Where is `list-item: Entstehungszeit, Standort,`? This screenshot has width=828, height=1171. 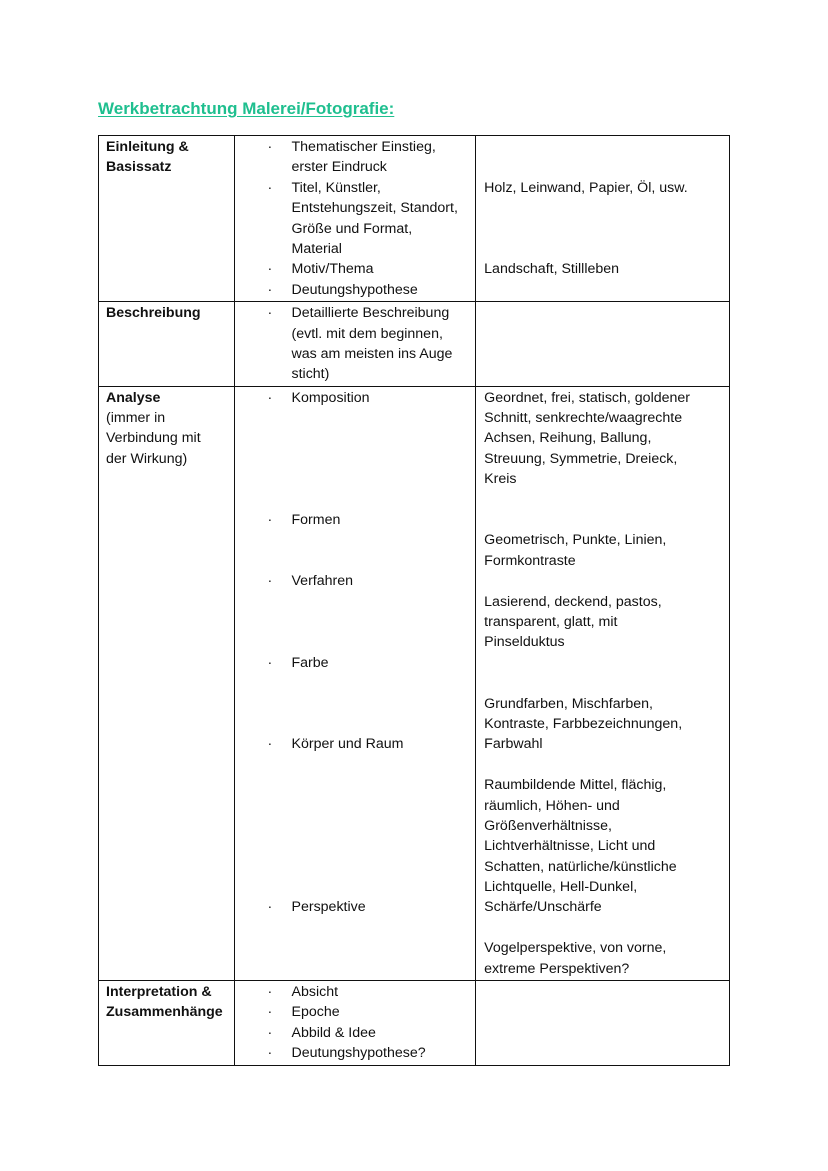
list-item: Entstehungszeit, Standort, is located at coordinates (352, 208).